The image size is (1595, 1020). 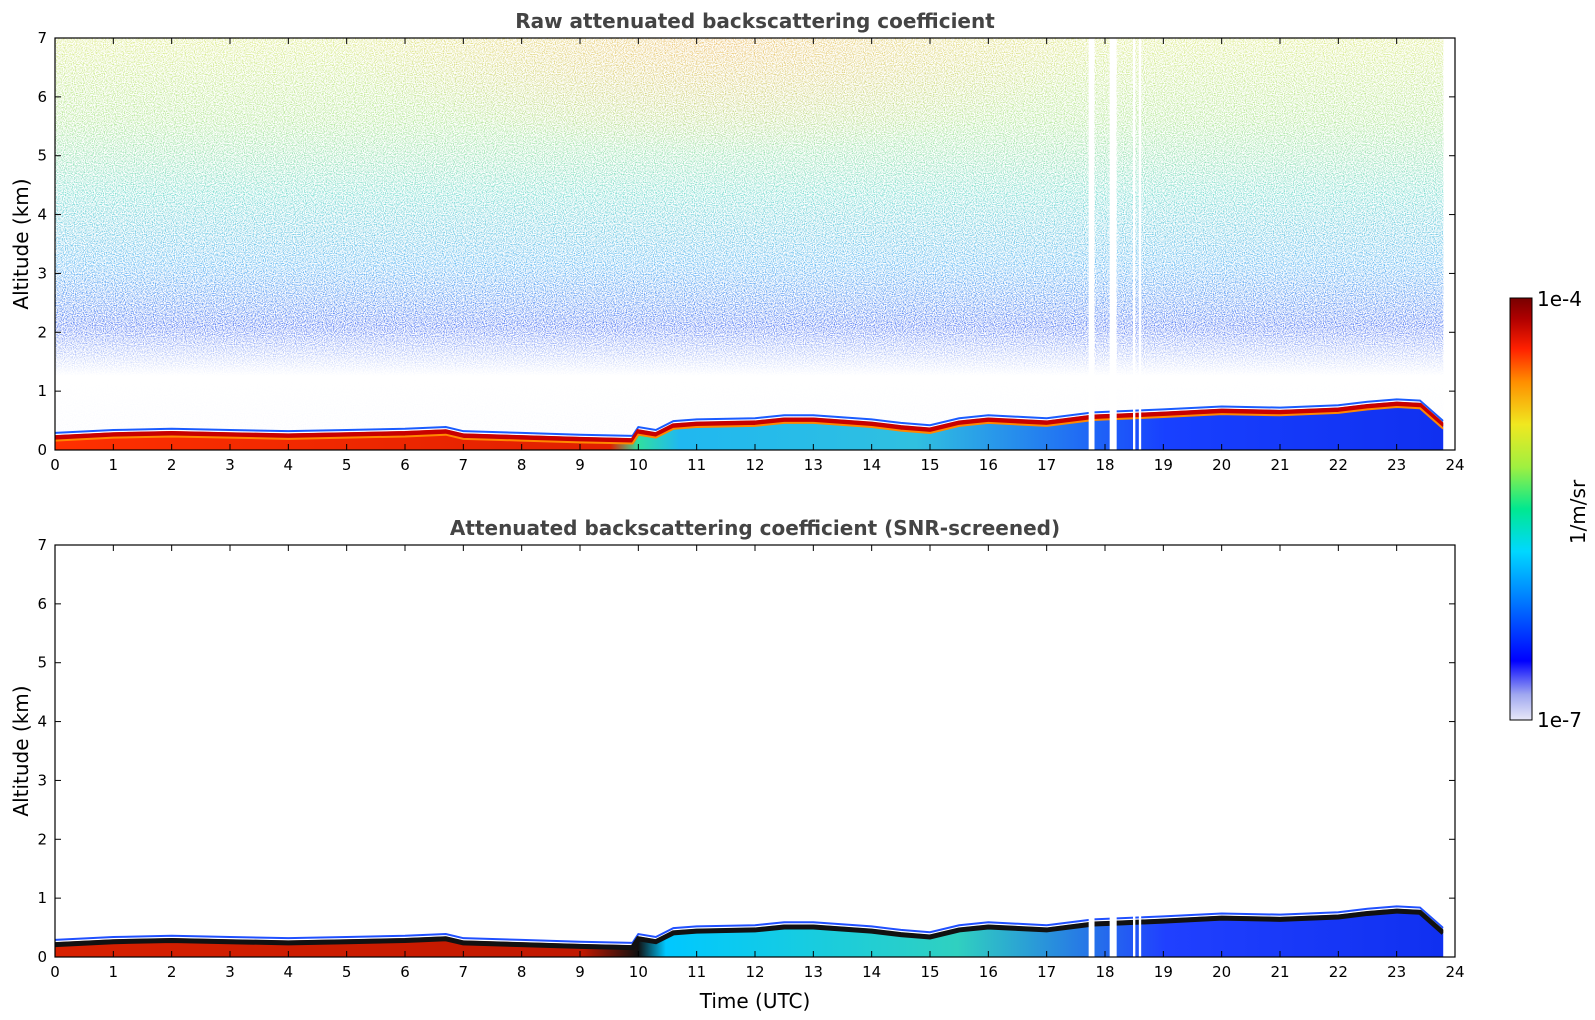 What do you see at coordinates (21, 243) in the screenshot?
I see `top-y-axis-label: Altitude (km)` at bounding box center [21, 243].